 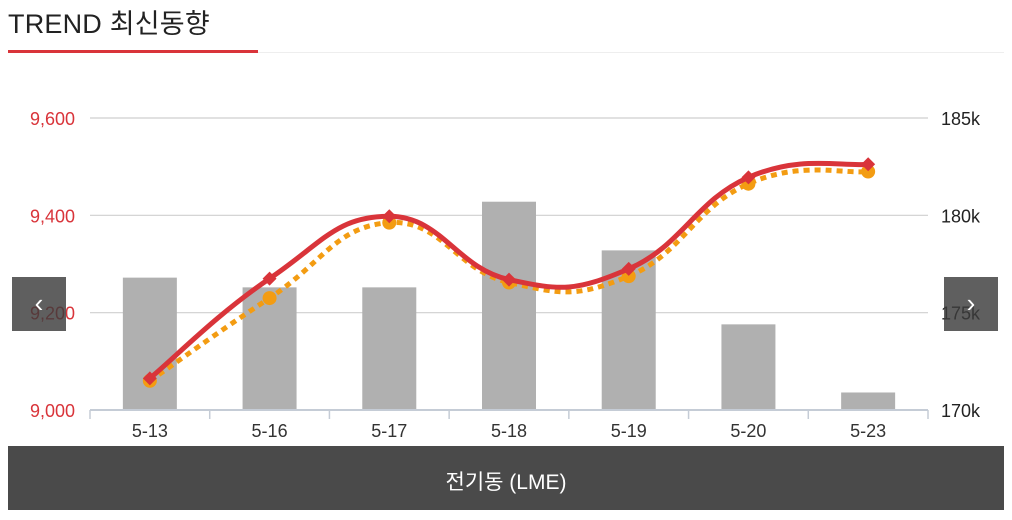 I want to click on page-title: TREND 최신동향, so click(x=109, y=24).